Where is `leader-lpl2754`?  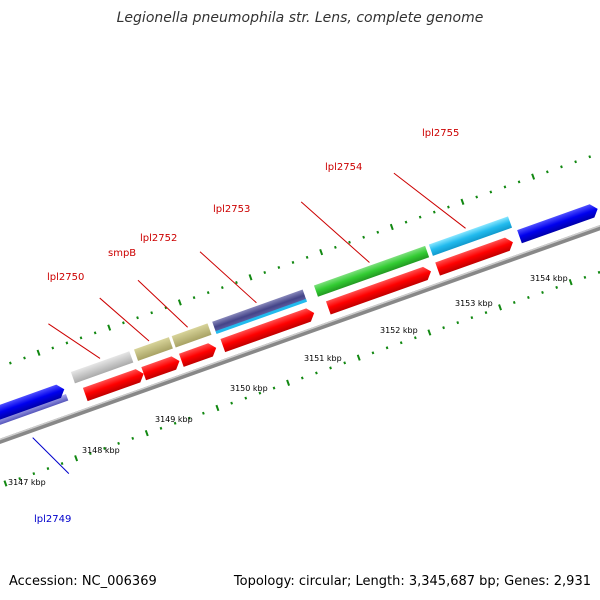
leader-lpl2754 is located at coordinates (335, 232).